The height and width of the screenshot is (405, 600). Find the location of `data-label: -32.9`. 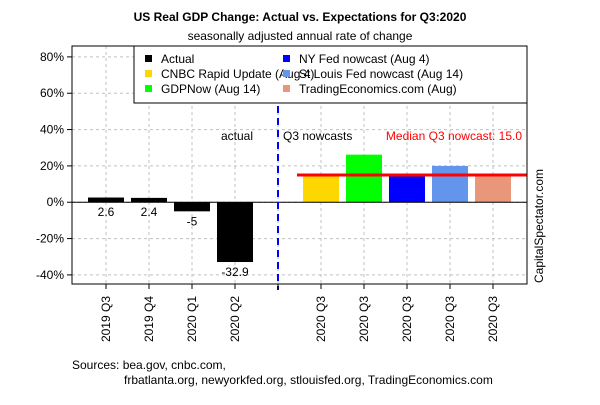

data-label: -32.9 is located at coordinates (235, 272).